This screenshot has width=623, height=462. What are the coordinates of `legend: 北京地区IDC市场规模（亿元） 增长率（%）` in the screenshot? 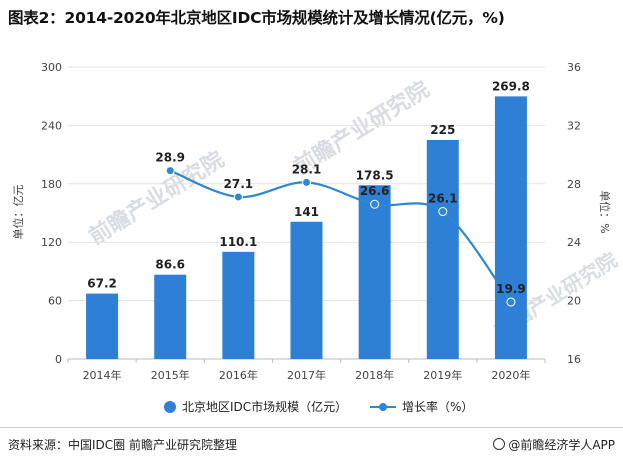 It's located at (318, 406).